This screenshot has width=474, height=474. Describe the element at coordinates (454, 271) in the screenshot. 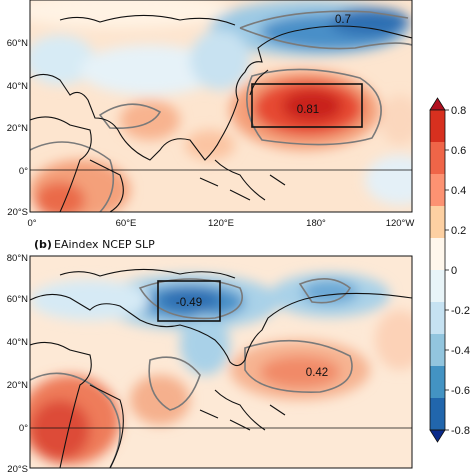

I see `colorbar-tick-label: 0` at that location.